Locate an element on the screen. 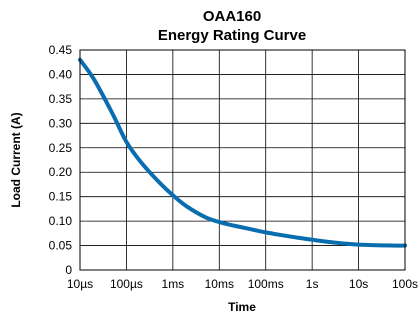 This screenshot has width=420, height=325. y-axis-label: Load Current (A) is located at coordinates (16, 159).